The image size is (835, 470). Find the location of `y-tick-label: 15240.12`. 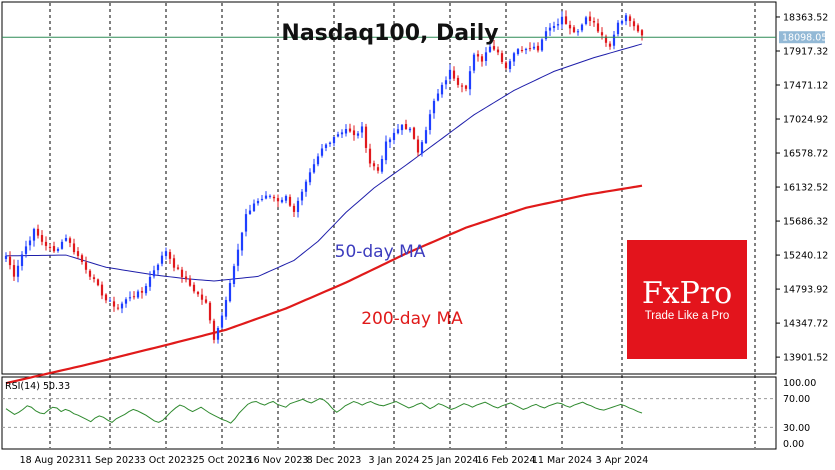

y-tick-label: 15240.12 is located at coordinates (805, 256).